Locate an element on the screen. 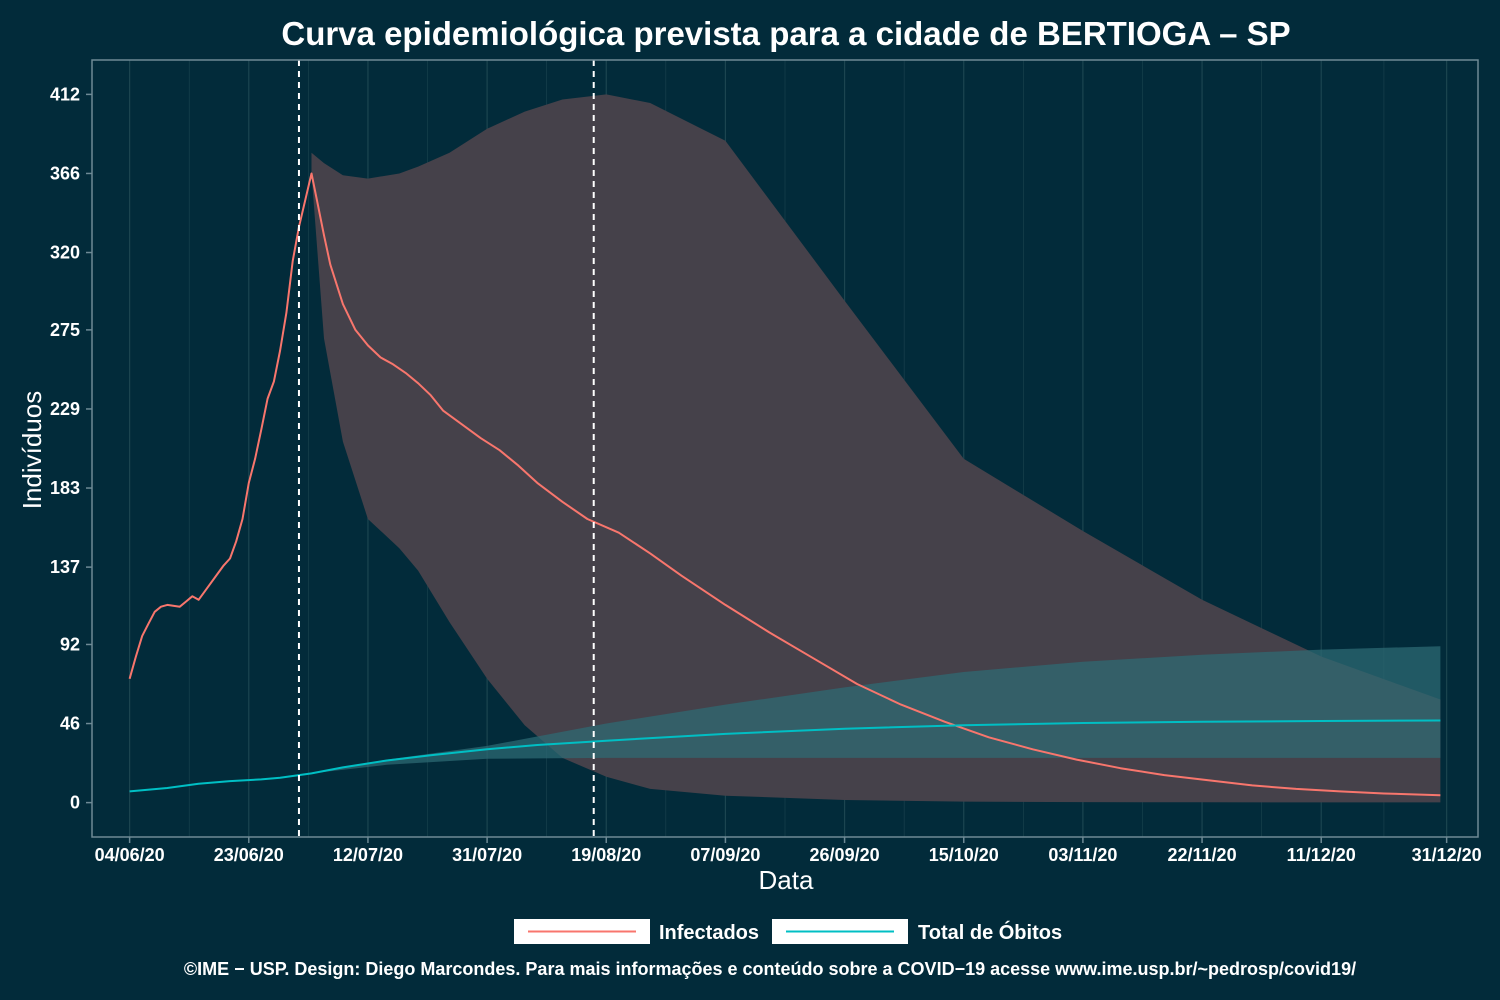  y-tick-label: 412 is located at coordinates (65, 94).